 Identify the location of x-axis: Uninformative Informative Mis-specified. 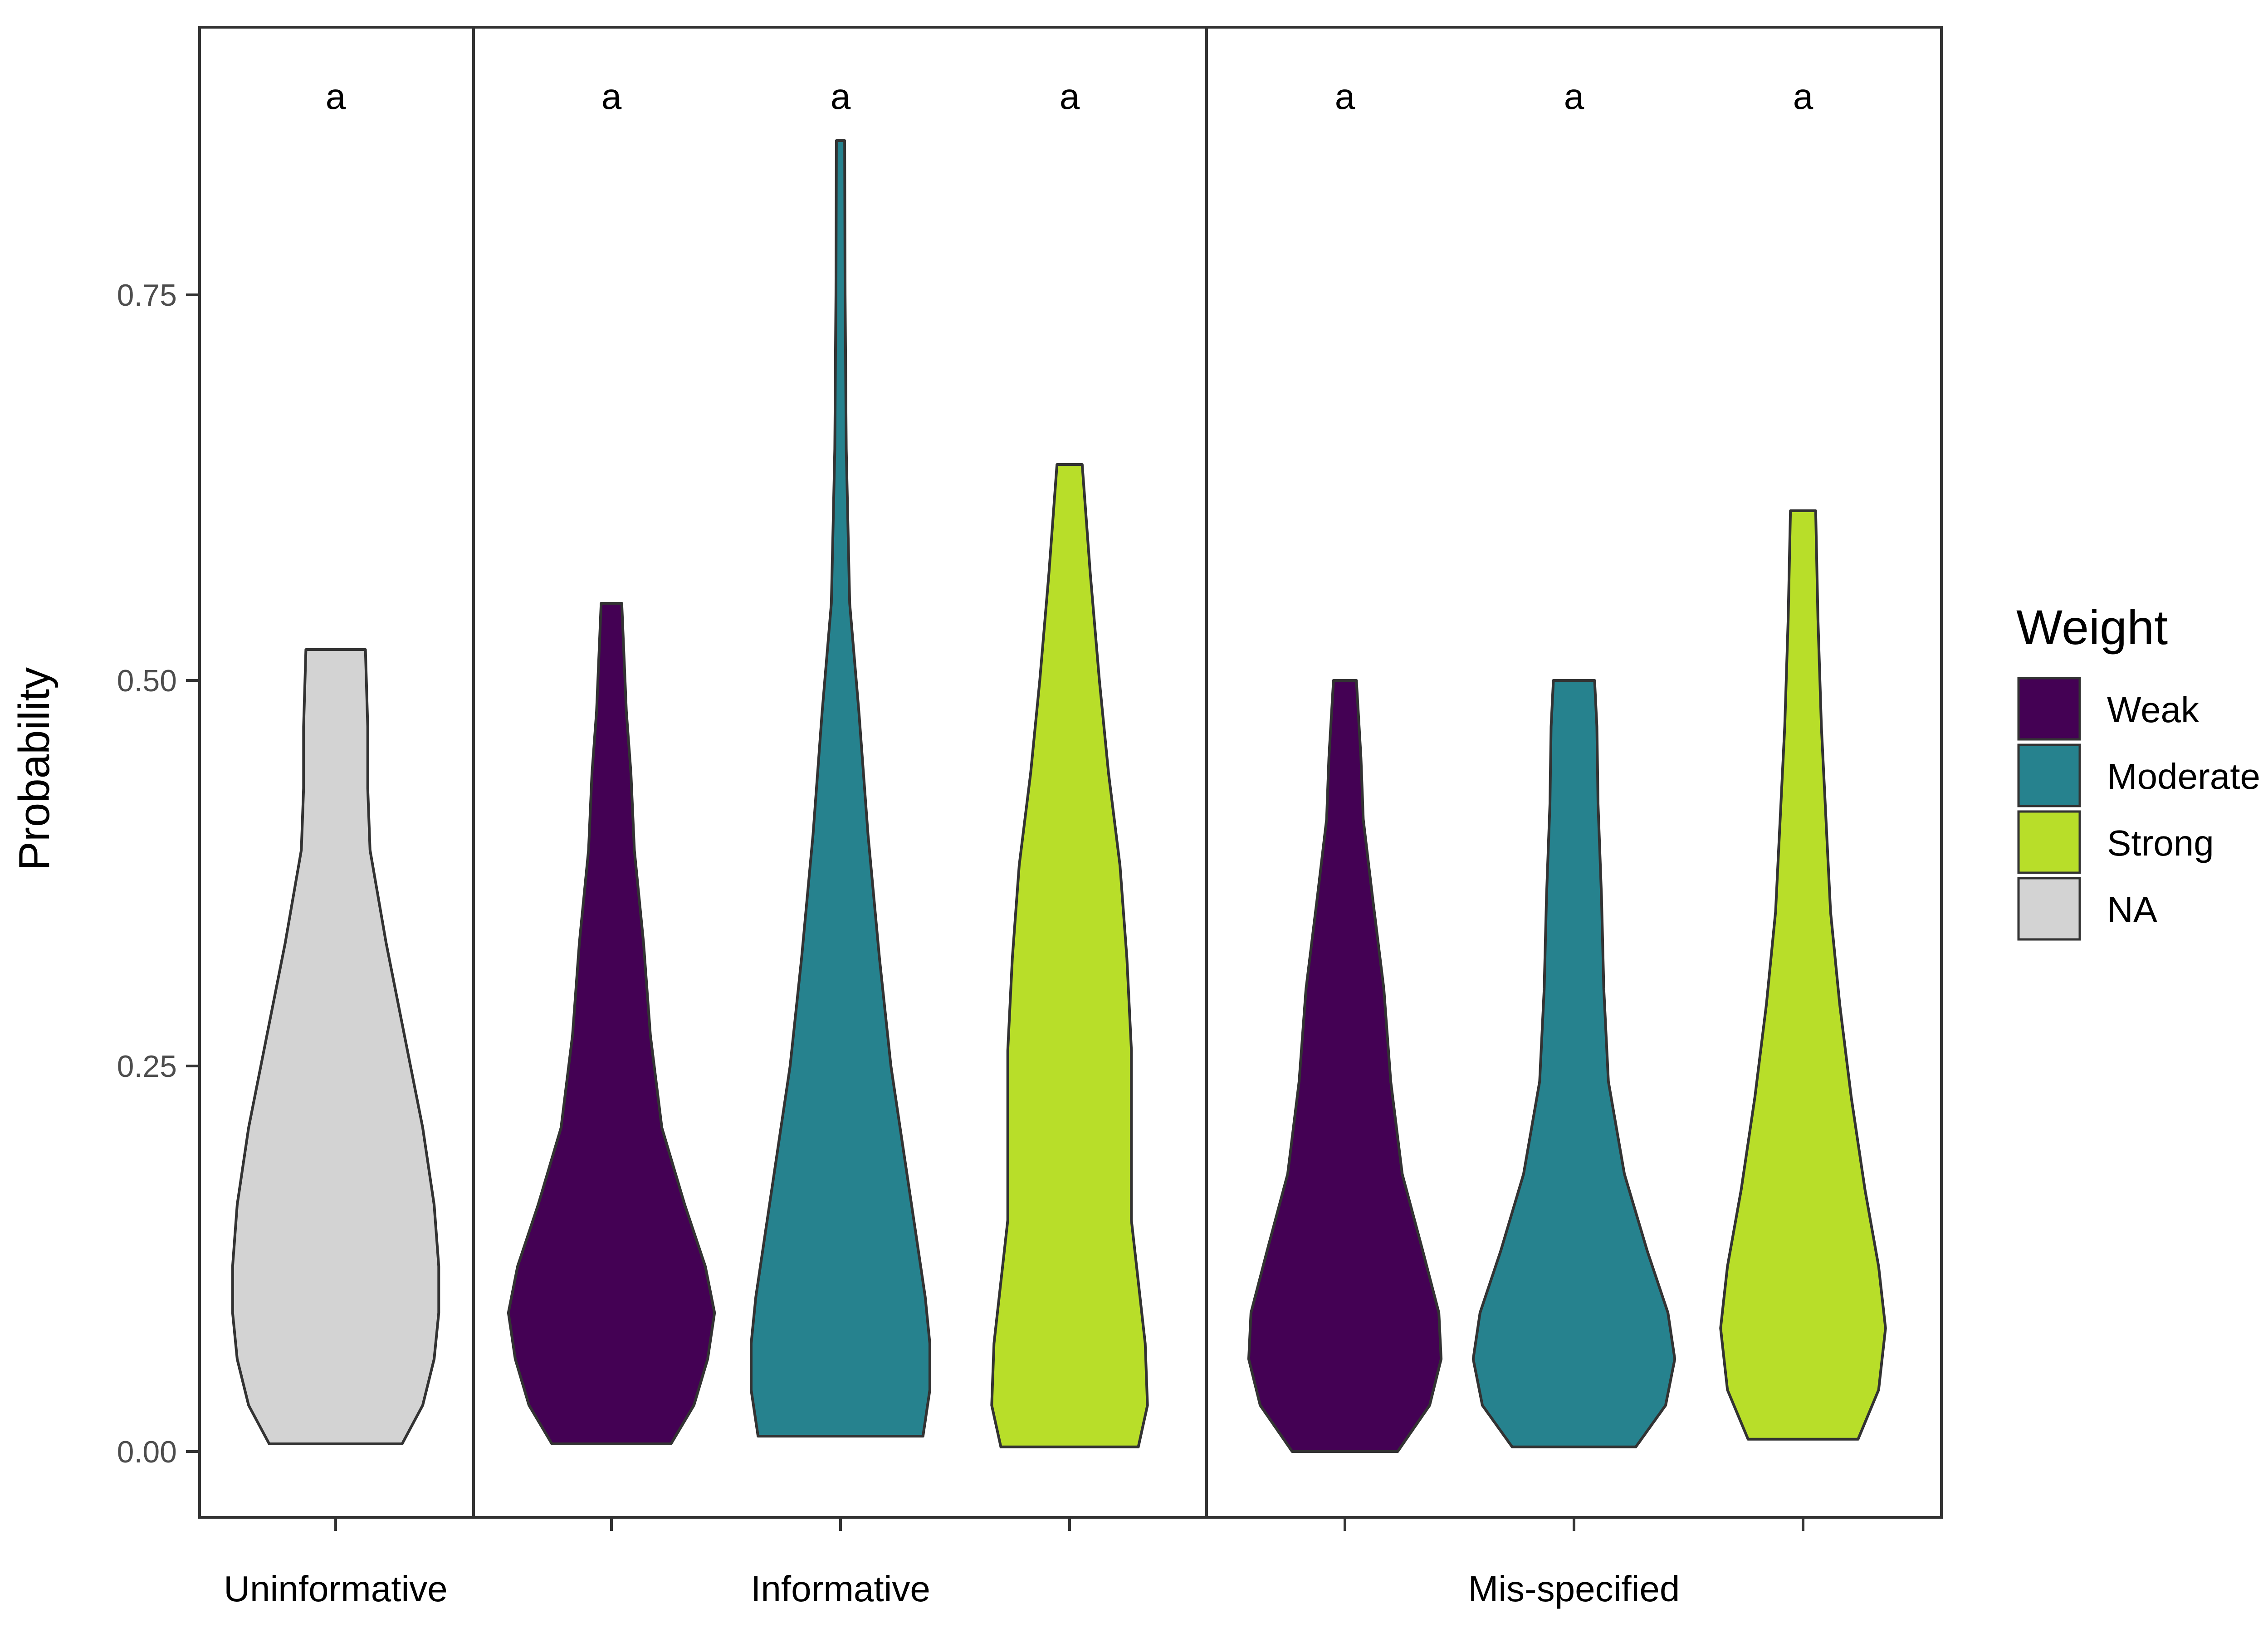
(1014, 1563).